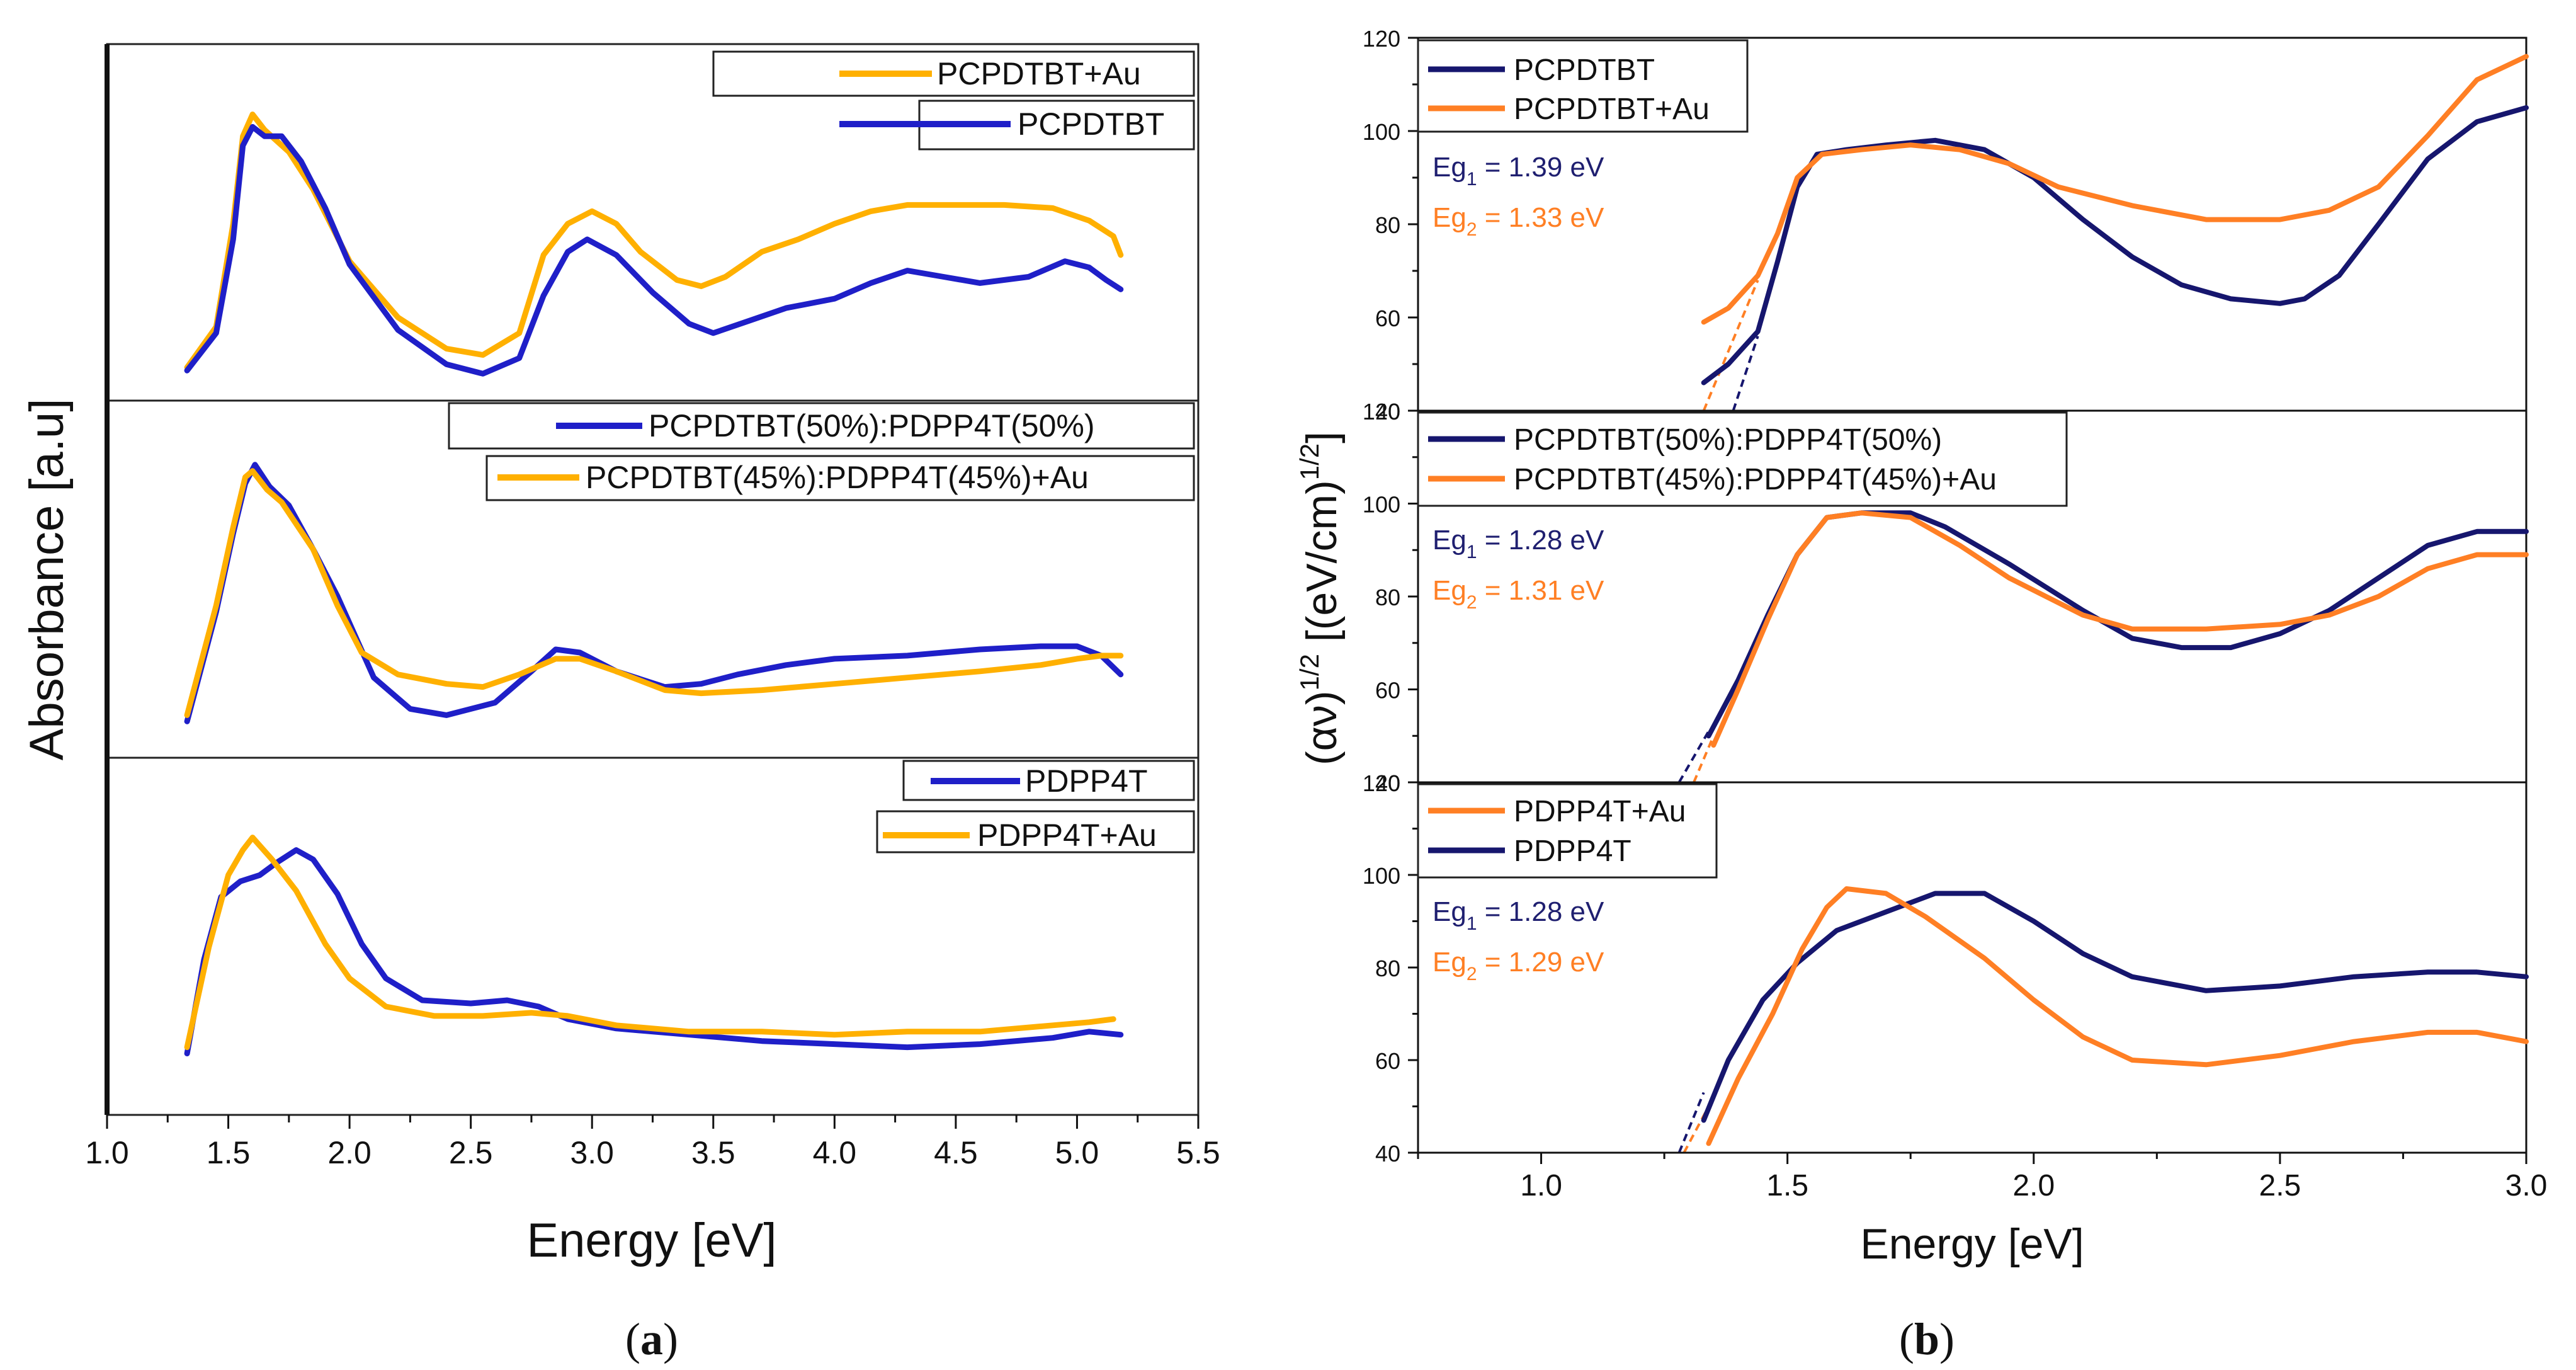 The image size is (2576, 1370). What do you see at coordinates (1982, 1176) in the screenshot?
I see `x-axis: 1.0 1.5 2.0 2.5 3.0` at bounding box center [1982, 1176].